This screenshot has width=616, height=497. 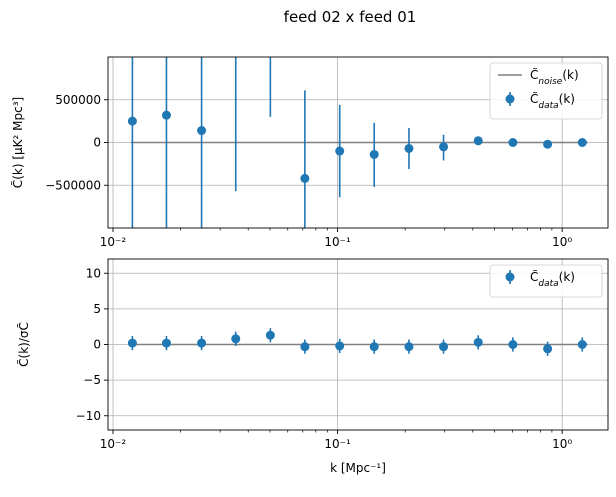 I want to click on bottom-x-ticks: 10⁻² 10⁻¹ 10⁰, so click(x=336, y=440).